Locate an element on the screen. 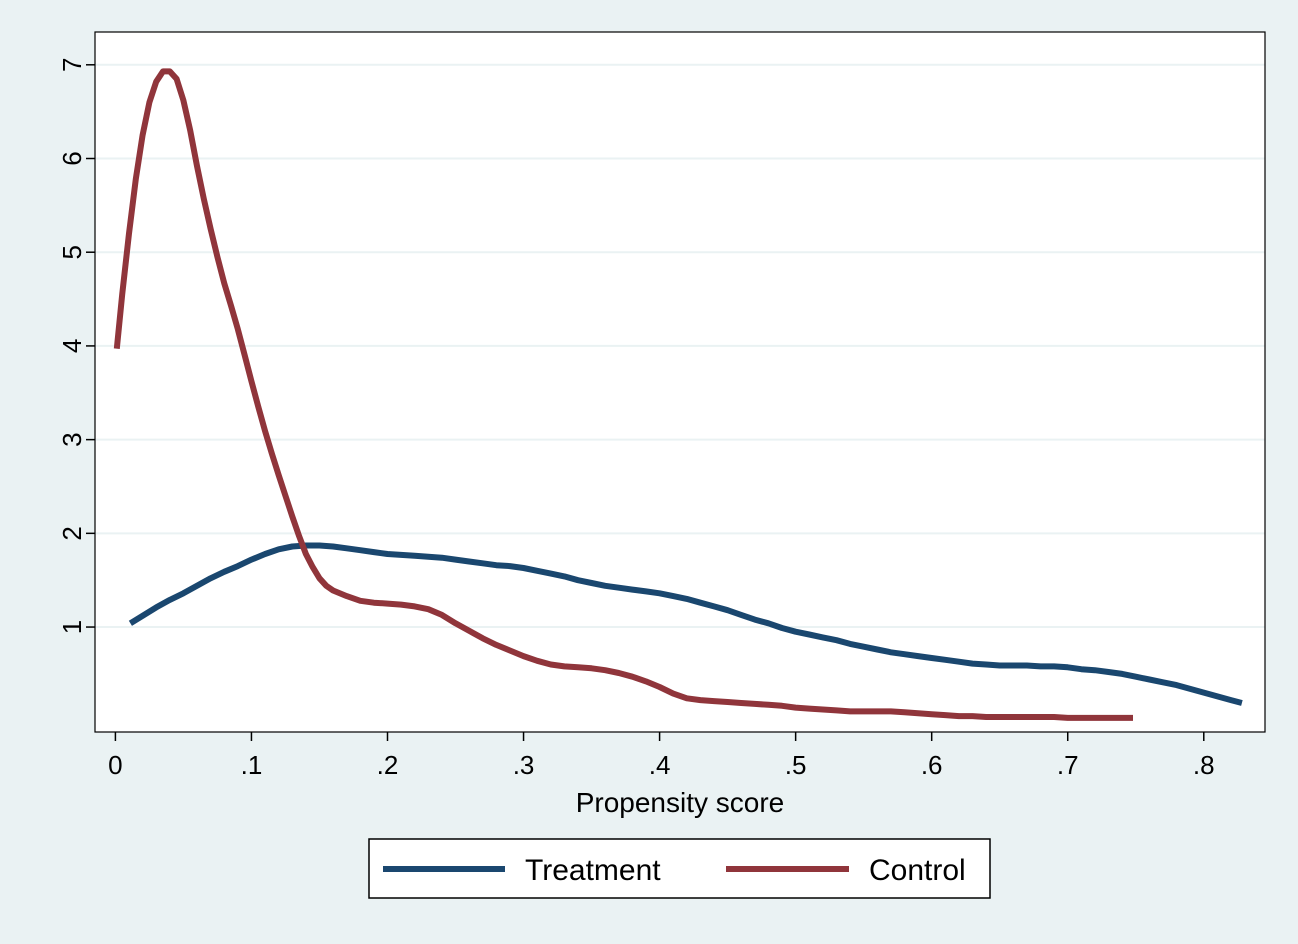 Image resolution: width=1298 pixels, height=944 pixels. y-tick-label-5: 6 is located at coordinates (72, 158).